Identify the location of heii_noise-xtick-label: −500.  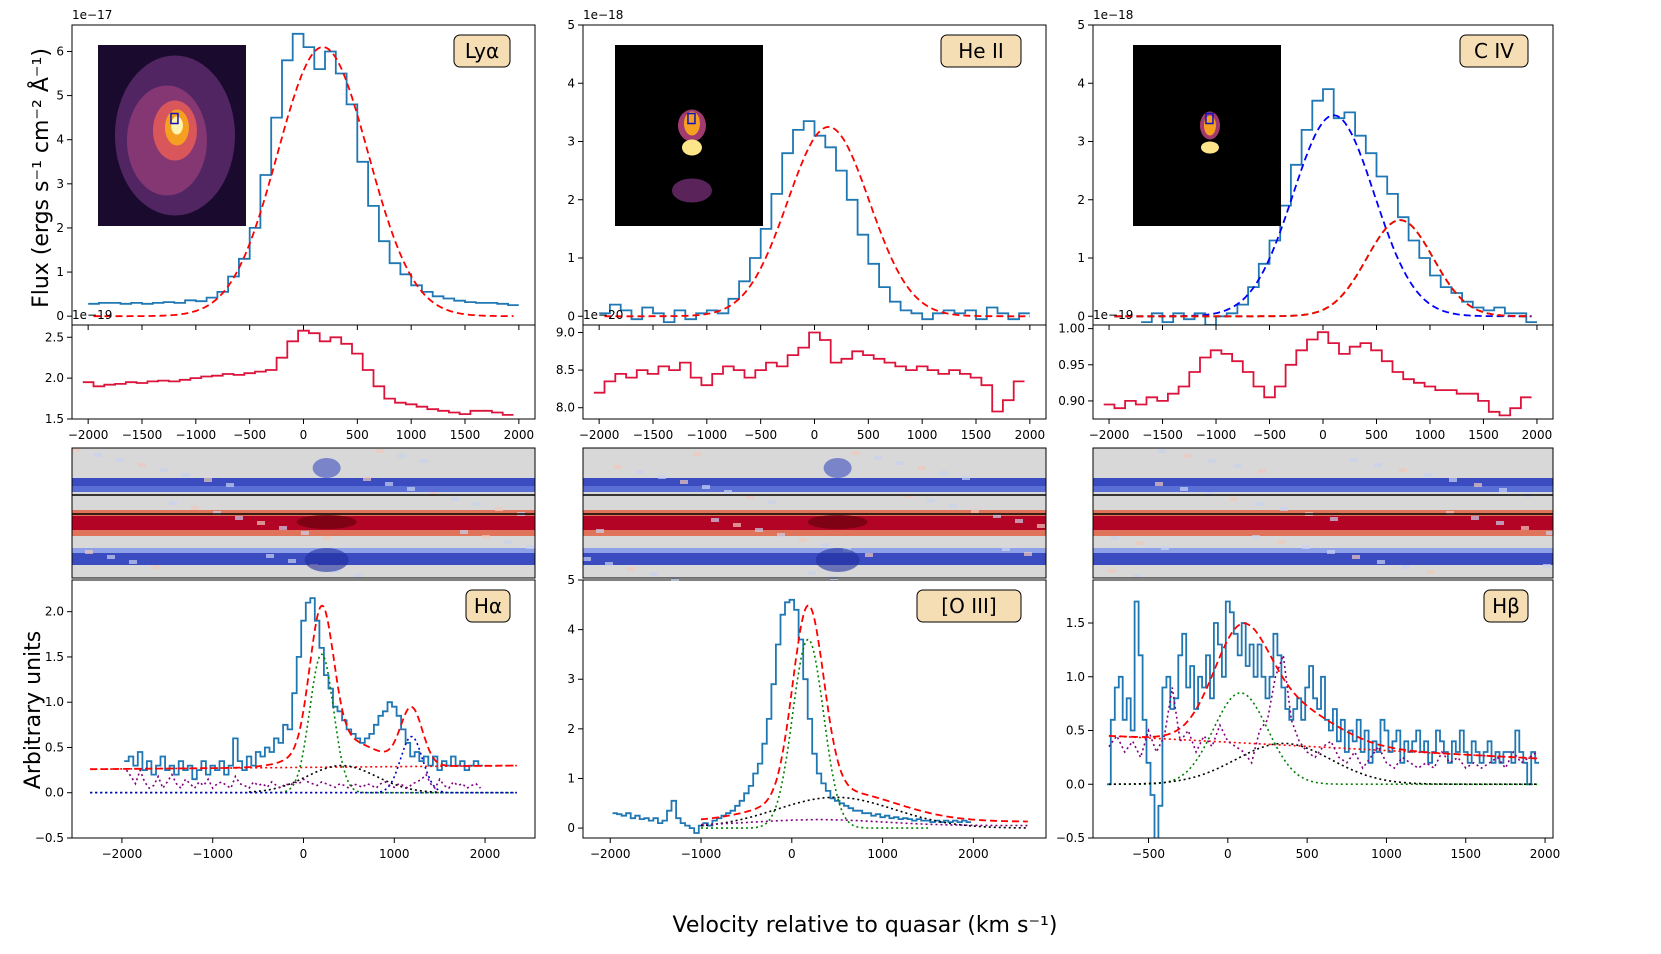
(760, 435).